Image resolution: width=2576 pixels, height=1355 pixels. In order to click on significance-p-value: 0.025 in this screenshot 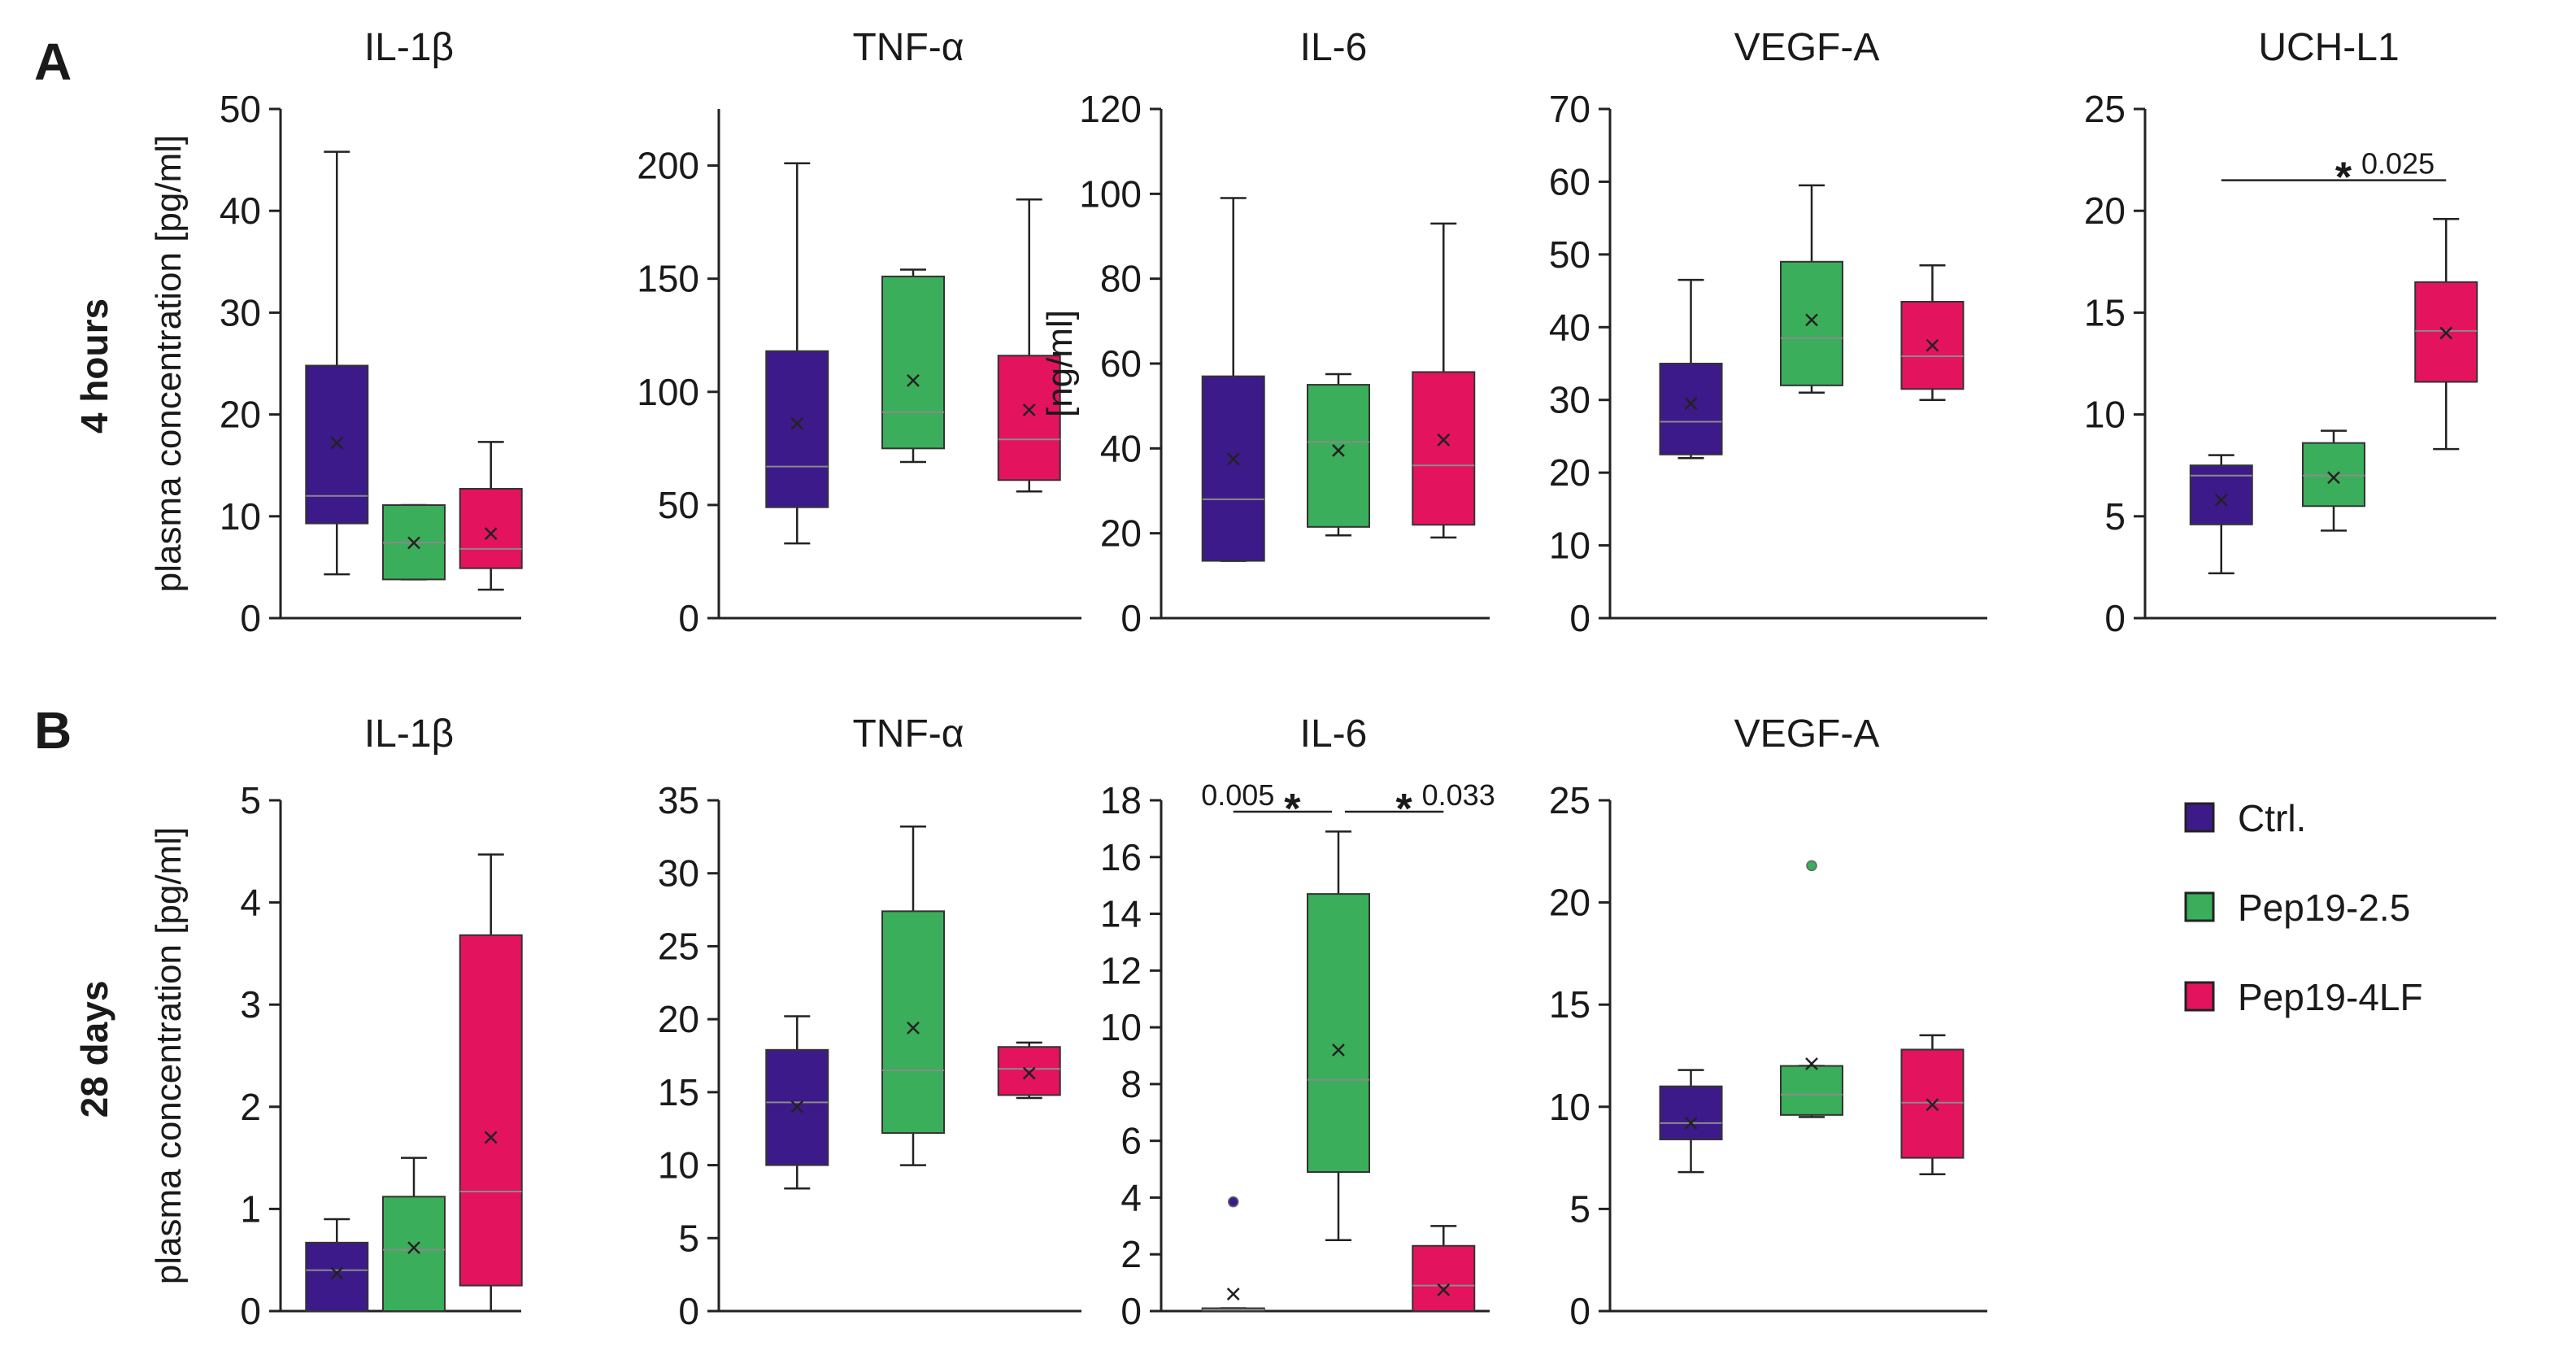, I will do `click(2398, 164)`.